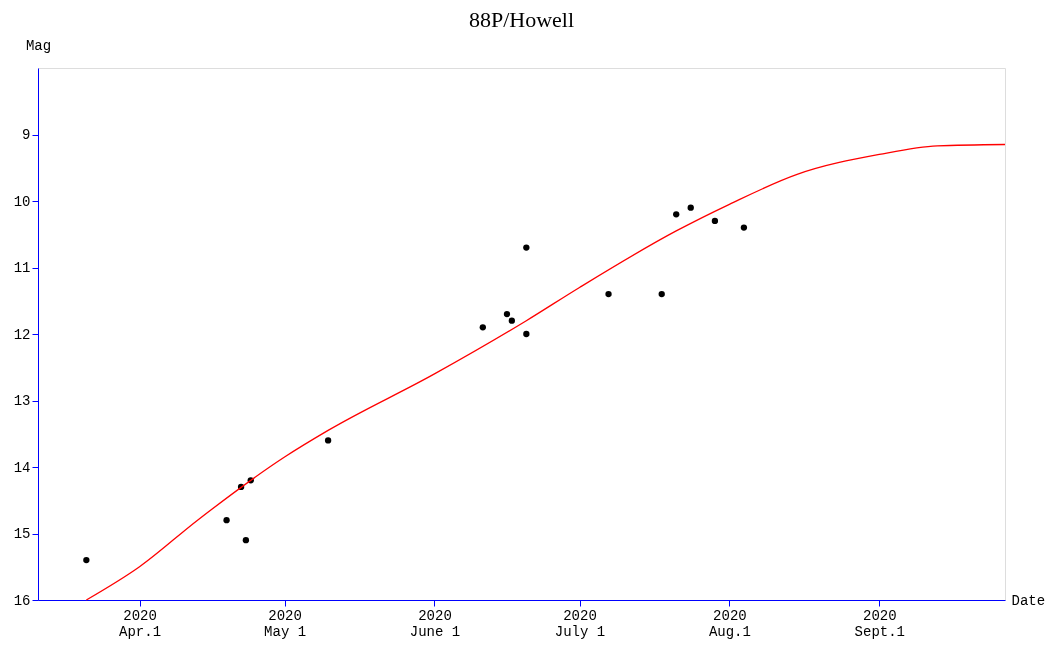 The width and height of the screenshot is (1063, 648). Describe the element at coordinates (140, 623) in the screenshot. I see `x-tick-label: 2020 Apr.1` at that location.